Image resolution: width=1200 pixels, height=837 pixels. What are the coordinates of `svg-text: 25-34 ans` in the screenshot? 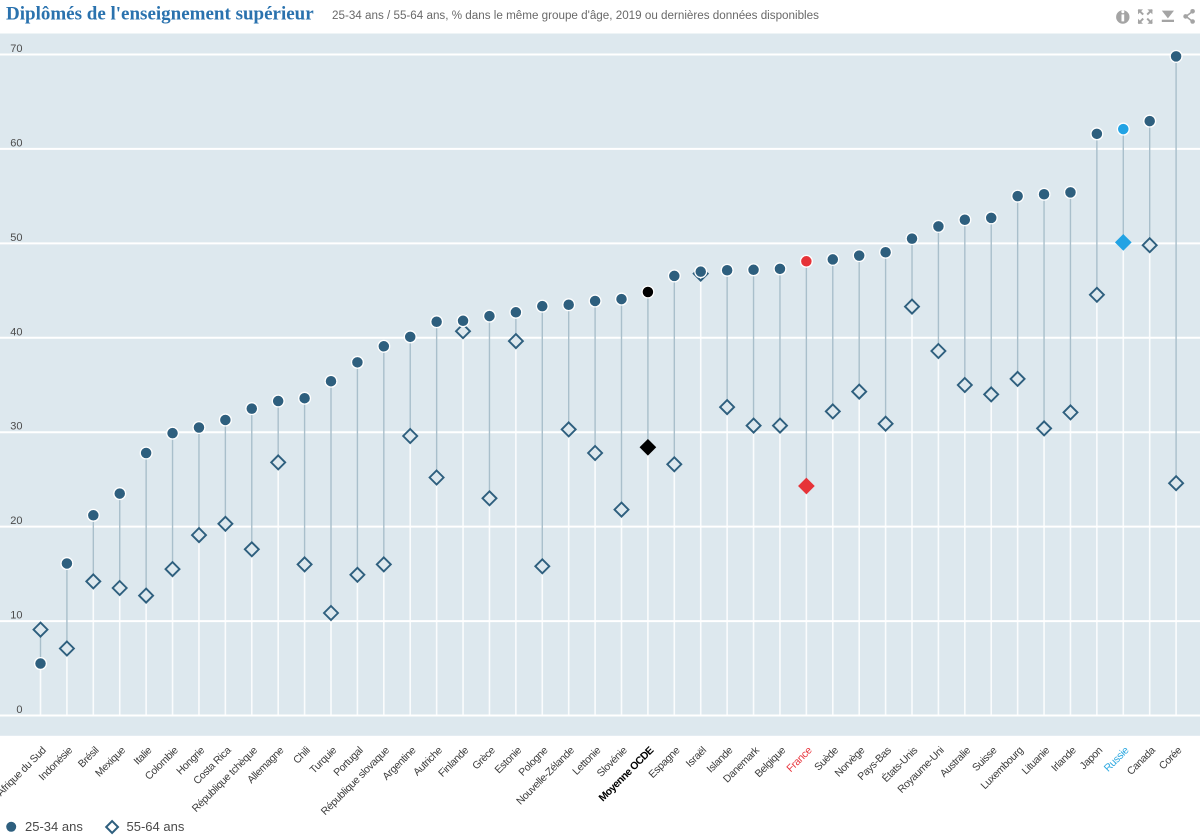 It's located at (54, 826).